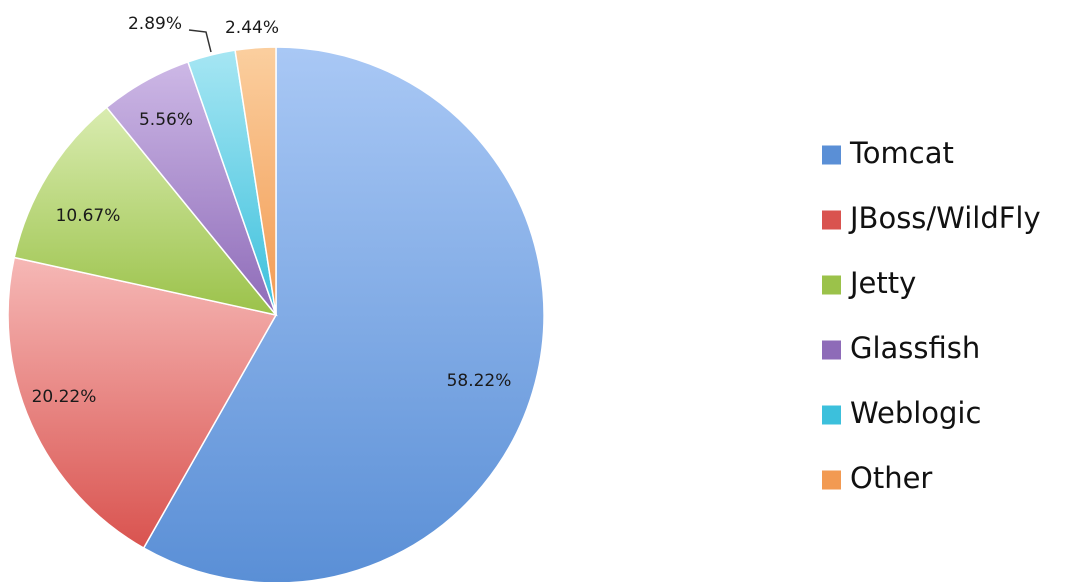 The width and height of the screenshot is (1068, 582). What do you see at coordinates (831, 350) in the screenshot?
I see `legend-swatch-glassfish` at bounding box center [831, 350].